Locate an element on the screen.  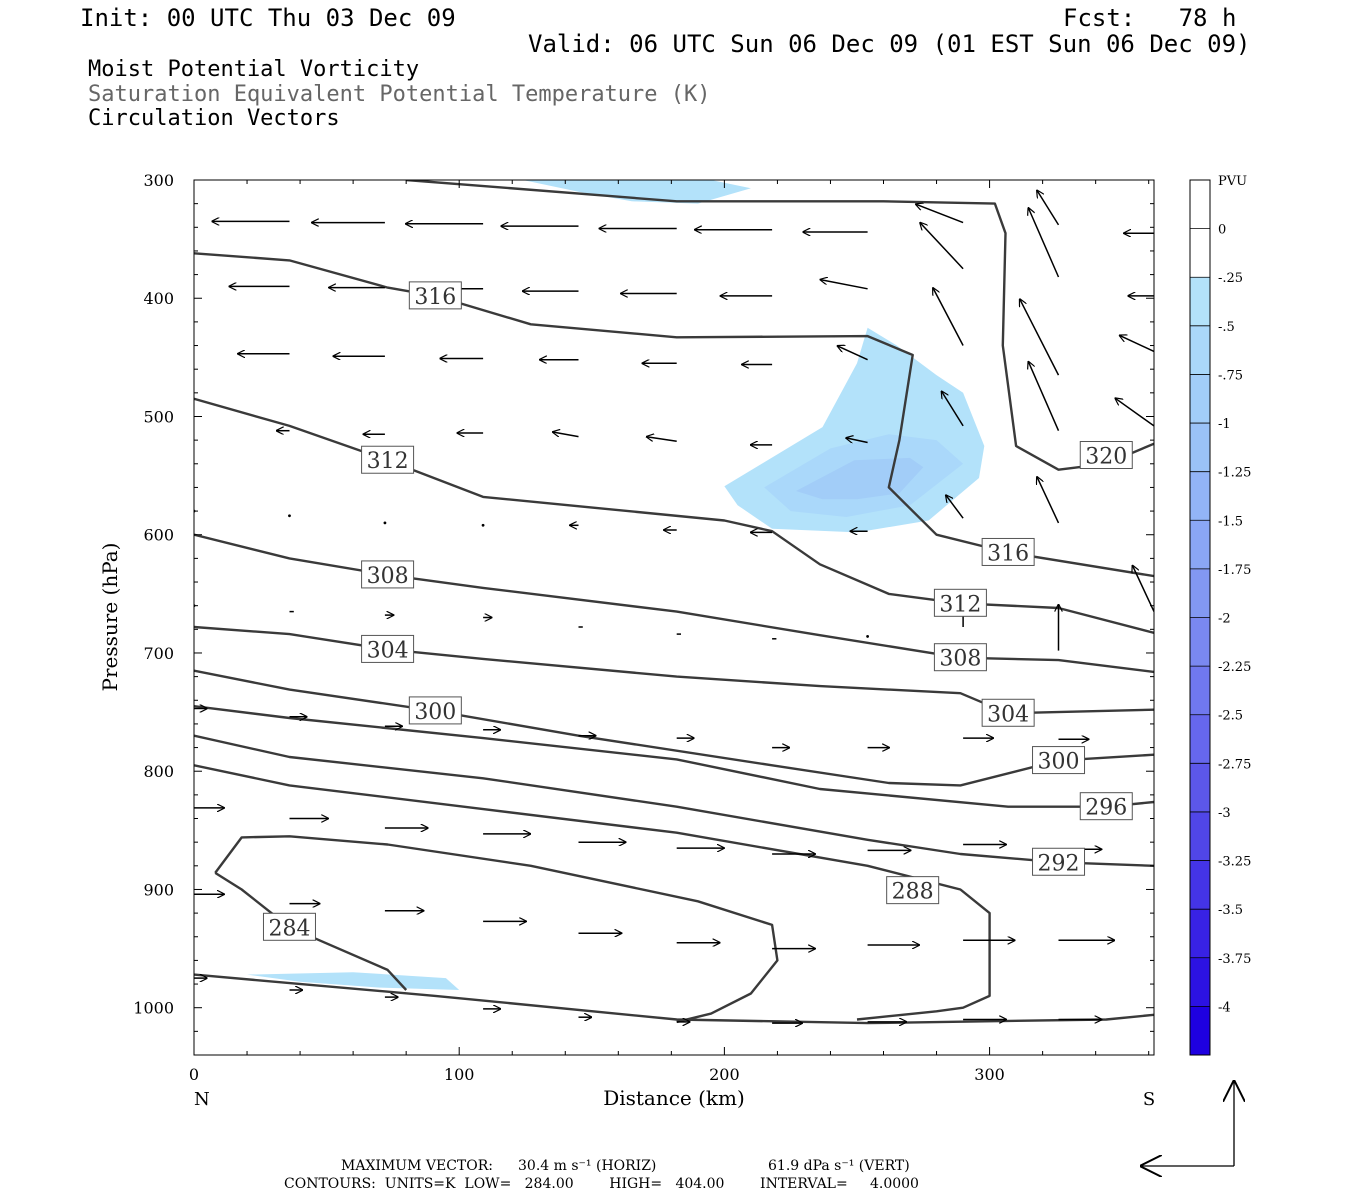
contour-label: 300 is located at coordinates (435, 710).